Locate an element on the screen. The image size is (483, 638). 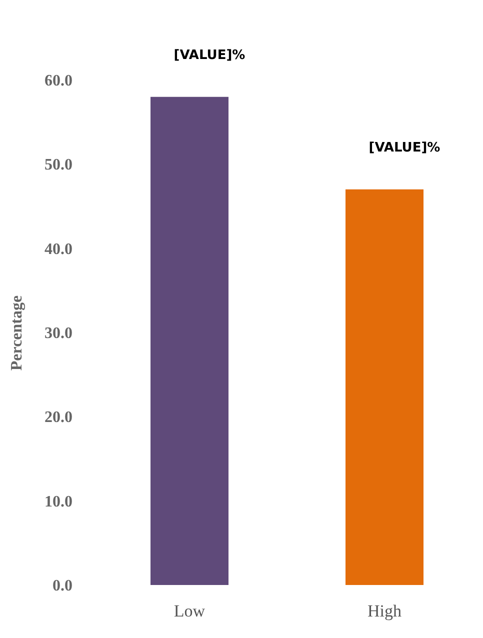
y-axis-title: Percentage is located at coordinates (17, 333).